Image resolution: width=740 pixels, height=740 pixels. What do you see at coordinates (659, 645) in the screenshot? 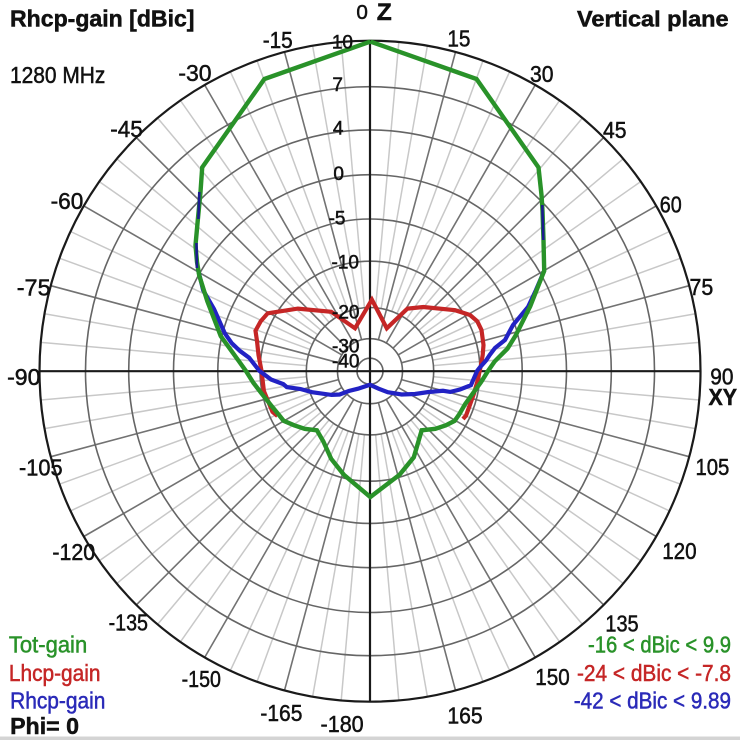
I see `svg-text: -16 < dBic < 9.9` at bounding box center [659, 645].